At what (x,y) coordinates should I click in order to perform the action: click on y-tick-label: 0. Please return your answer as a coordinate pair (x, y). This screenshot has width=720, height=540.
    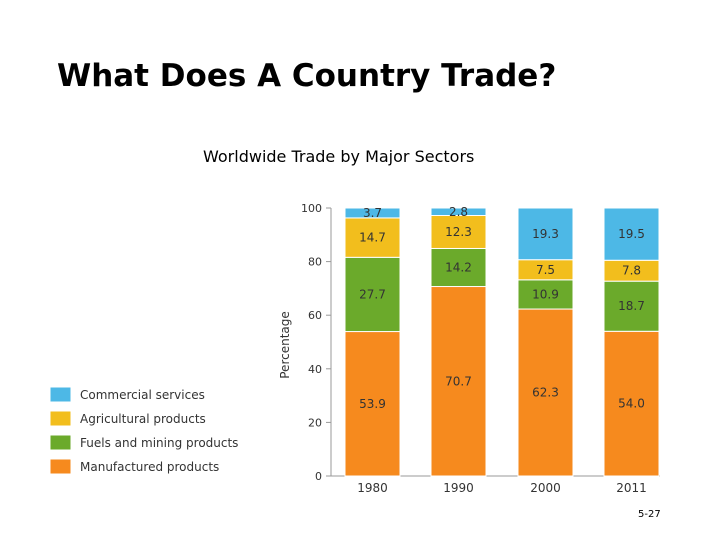
    Looking at the image, I should click on (318, 476).